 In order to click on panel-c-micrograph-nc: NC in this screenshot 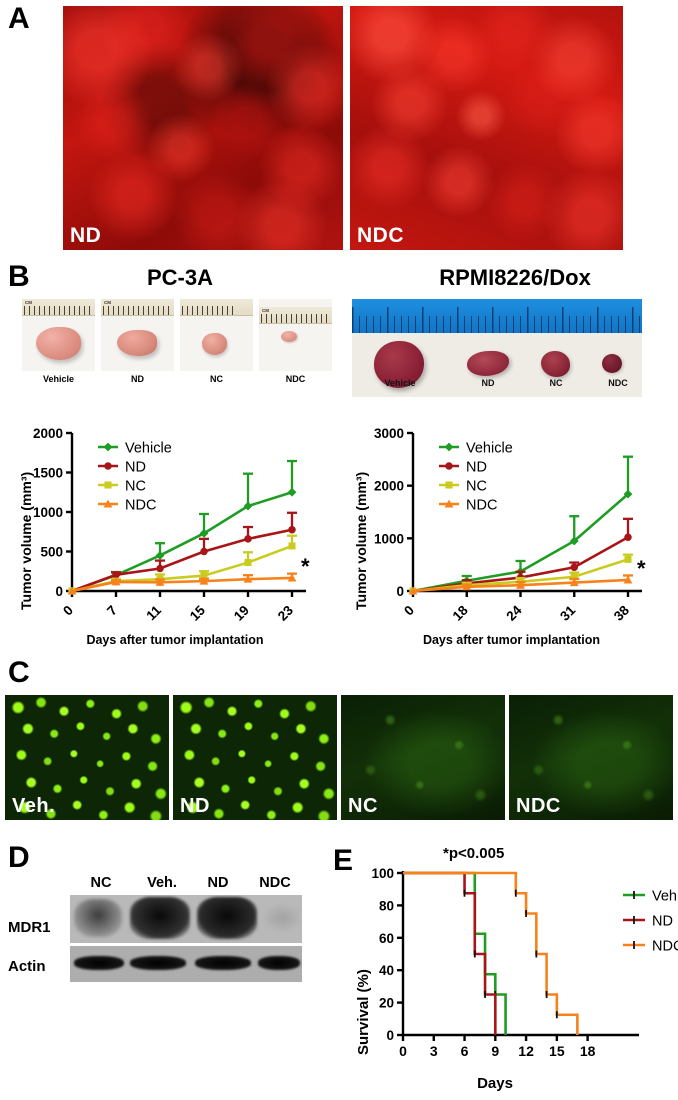, I will do `click(423, 757)`.